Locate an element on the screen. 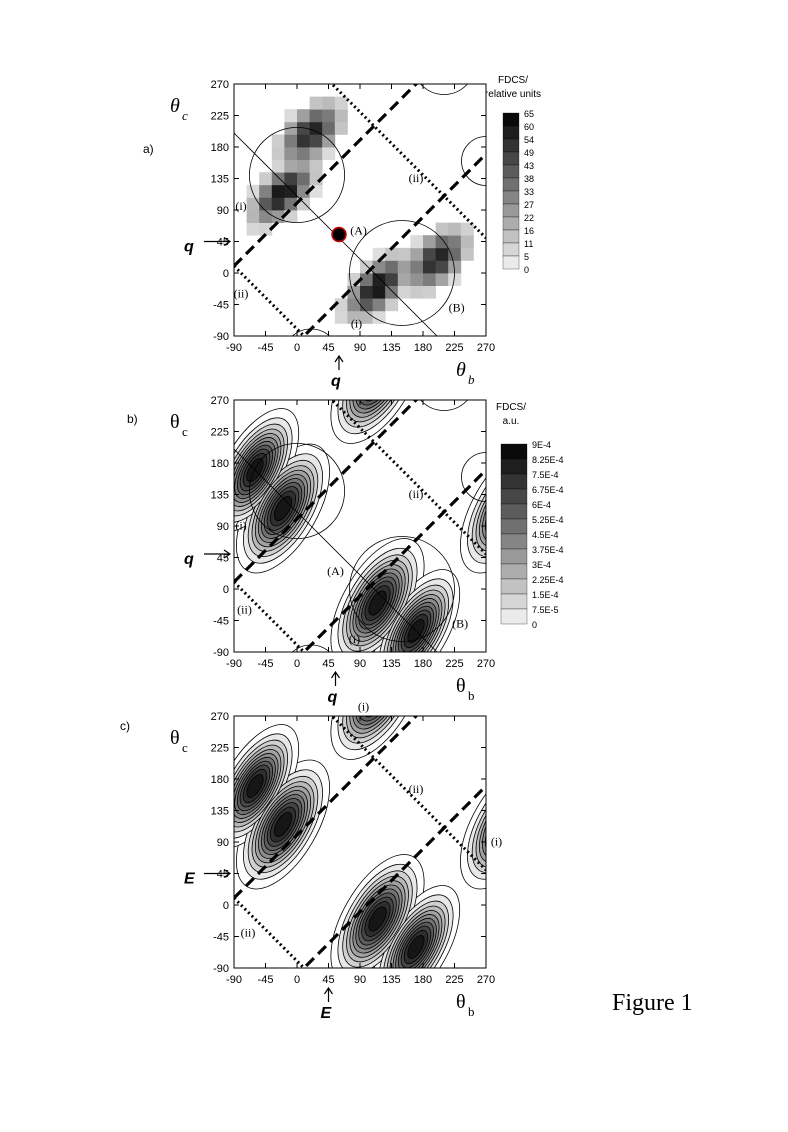 Image resolution: width=788 pixels, height=1132 pixels. dashed-line-i is located at coordinates (326, 492).